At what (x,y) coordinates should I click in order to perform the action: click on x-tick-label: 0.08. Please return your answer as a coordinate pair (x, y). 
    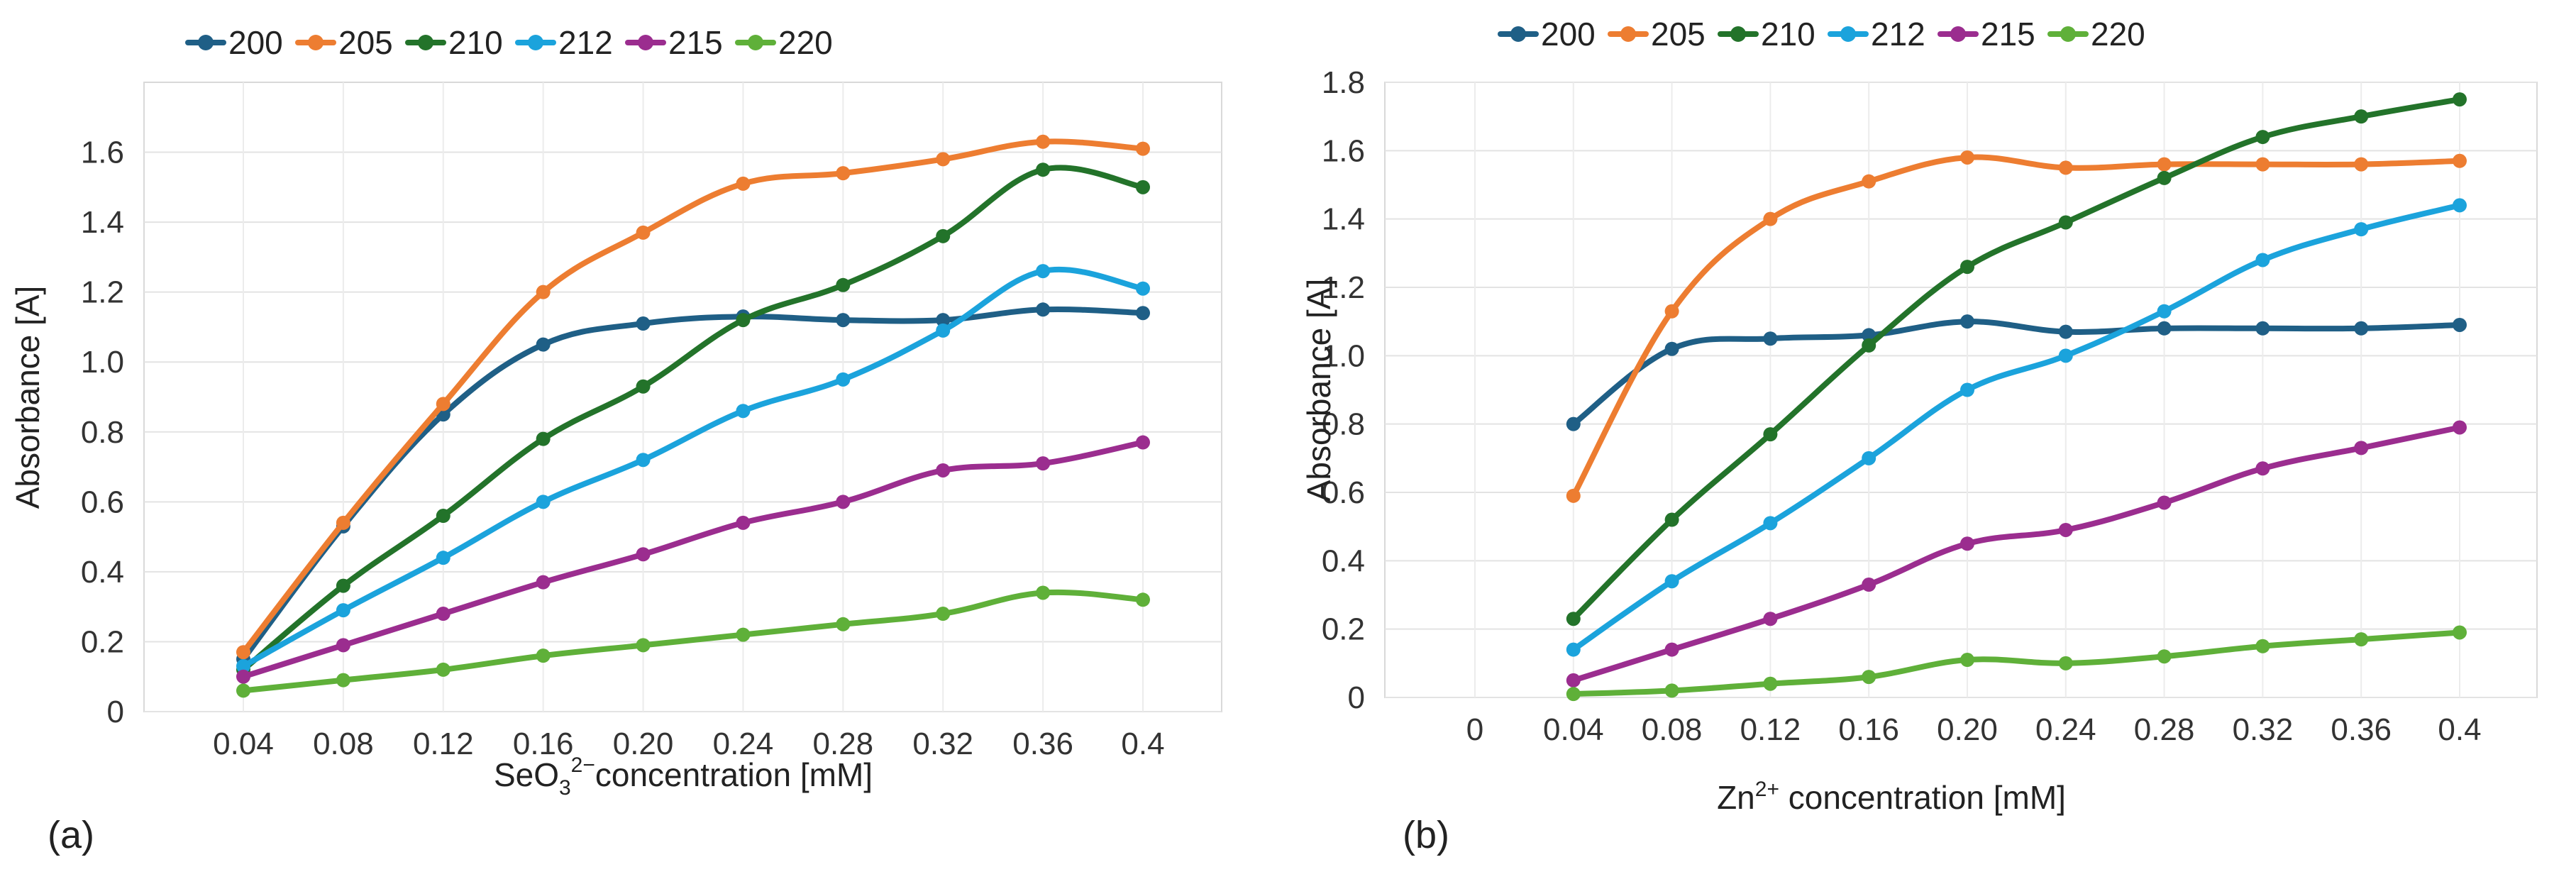
    Looking at the image, I should click on (1672, 729).